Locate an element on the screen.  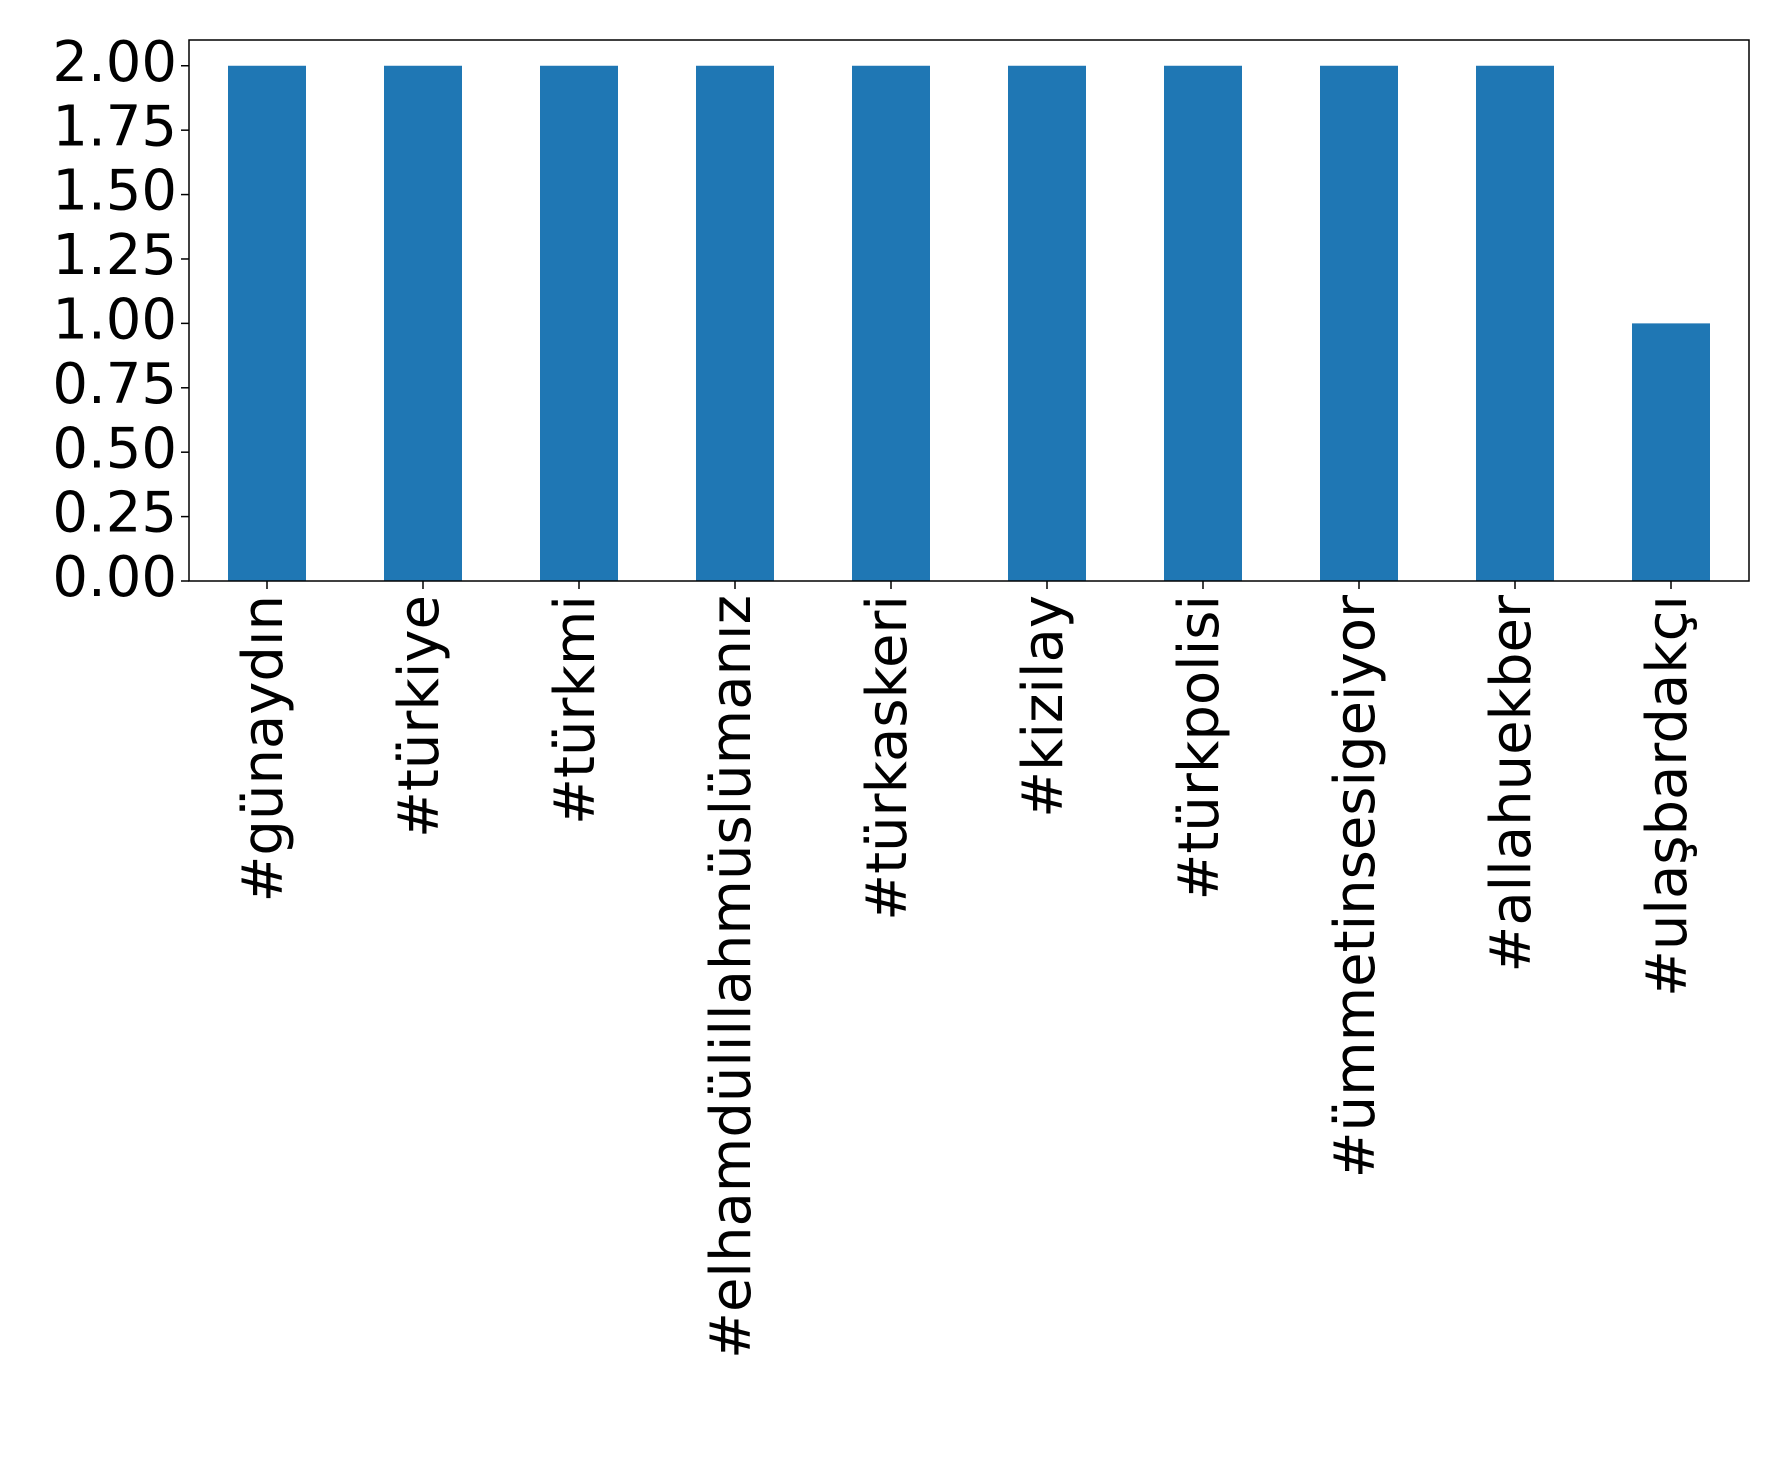
x-tick-label: #allahuekber is located at coordinates (1511, 783).